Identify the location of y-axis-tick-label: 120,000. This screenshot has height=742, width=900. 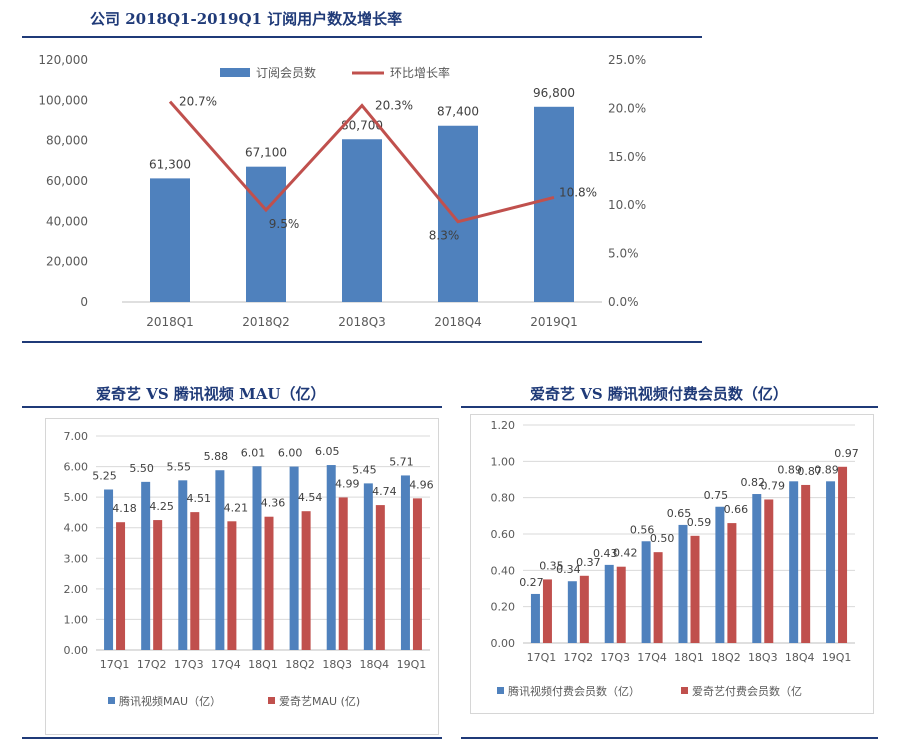
(63, 60).